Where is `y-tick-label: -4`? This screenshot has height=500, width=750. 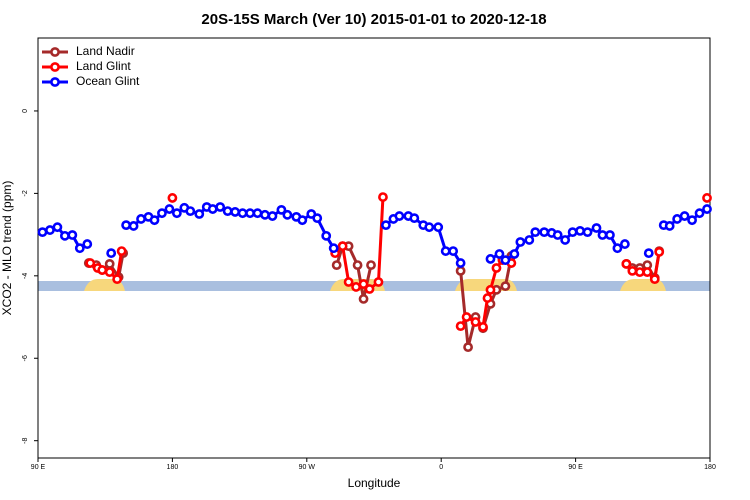
y-tick-label: -4 is located at coordinates (25, 276).